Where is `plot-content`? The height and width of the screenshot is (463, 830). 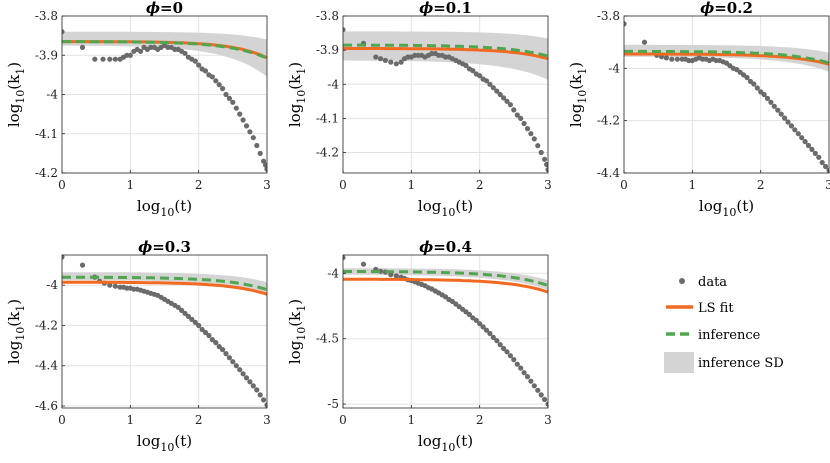 plot-content is located at coordinates (726, 97).